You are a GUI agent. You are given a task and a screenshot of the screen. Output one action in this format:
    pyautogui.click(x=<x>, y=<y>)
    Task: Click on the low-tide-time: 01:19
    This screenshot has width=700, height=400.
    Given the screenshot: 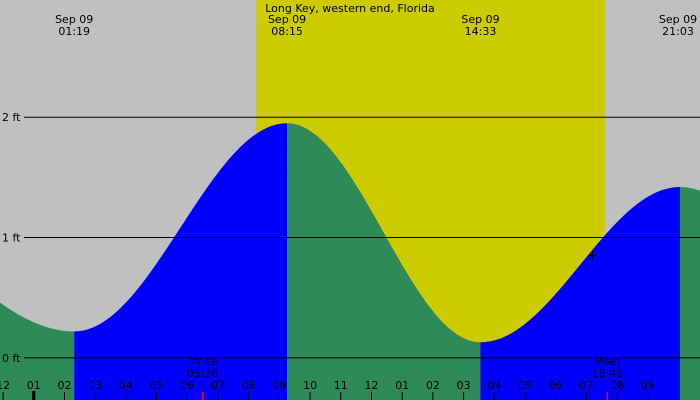 What is the action you would take?
    pyautogui.click(x=74, y=31)
    